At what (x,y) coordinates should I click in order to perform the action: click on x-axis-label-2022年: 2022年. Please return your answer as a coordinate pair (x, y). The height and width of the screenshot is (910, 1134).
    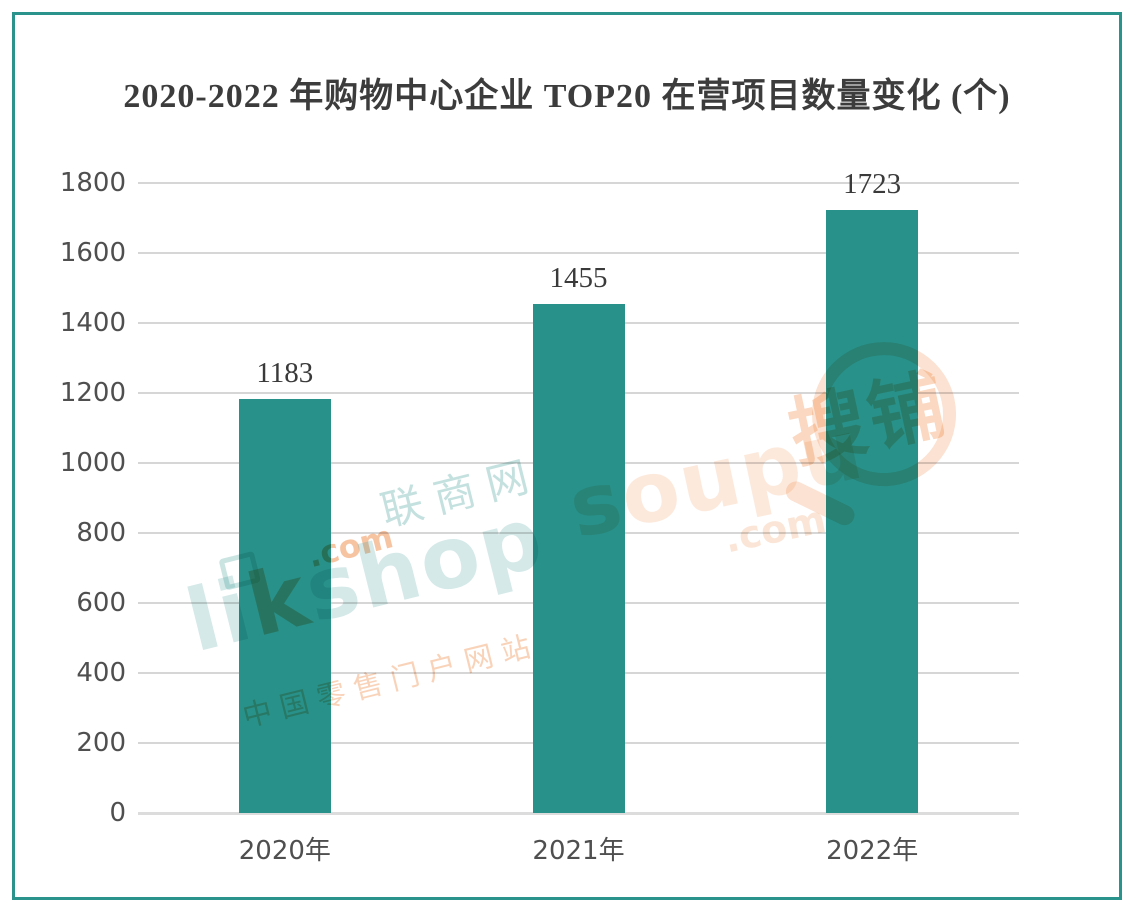
    Looking at the image, I should click on (872, 851).